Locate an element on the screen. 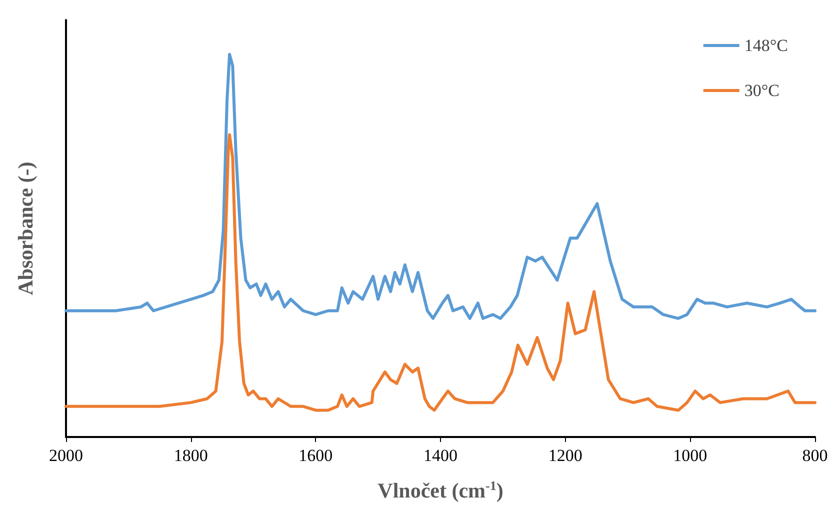 The width and height of the screenshot is (833, 522). x-tick-label: 1400 is located at coordinates (441, 455).